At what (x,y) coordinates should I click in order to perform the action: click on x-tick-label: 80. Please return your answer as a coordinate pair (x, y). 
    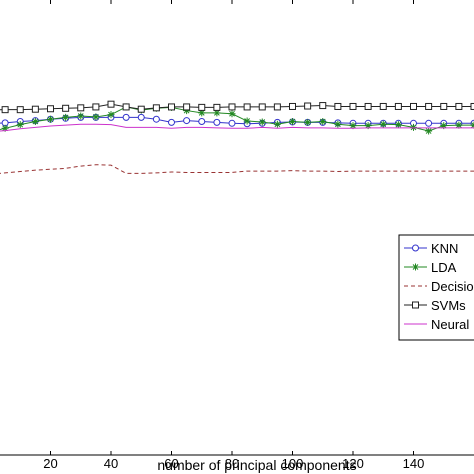
    Looking at the image, I should click on (232, 463).